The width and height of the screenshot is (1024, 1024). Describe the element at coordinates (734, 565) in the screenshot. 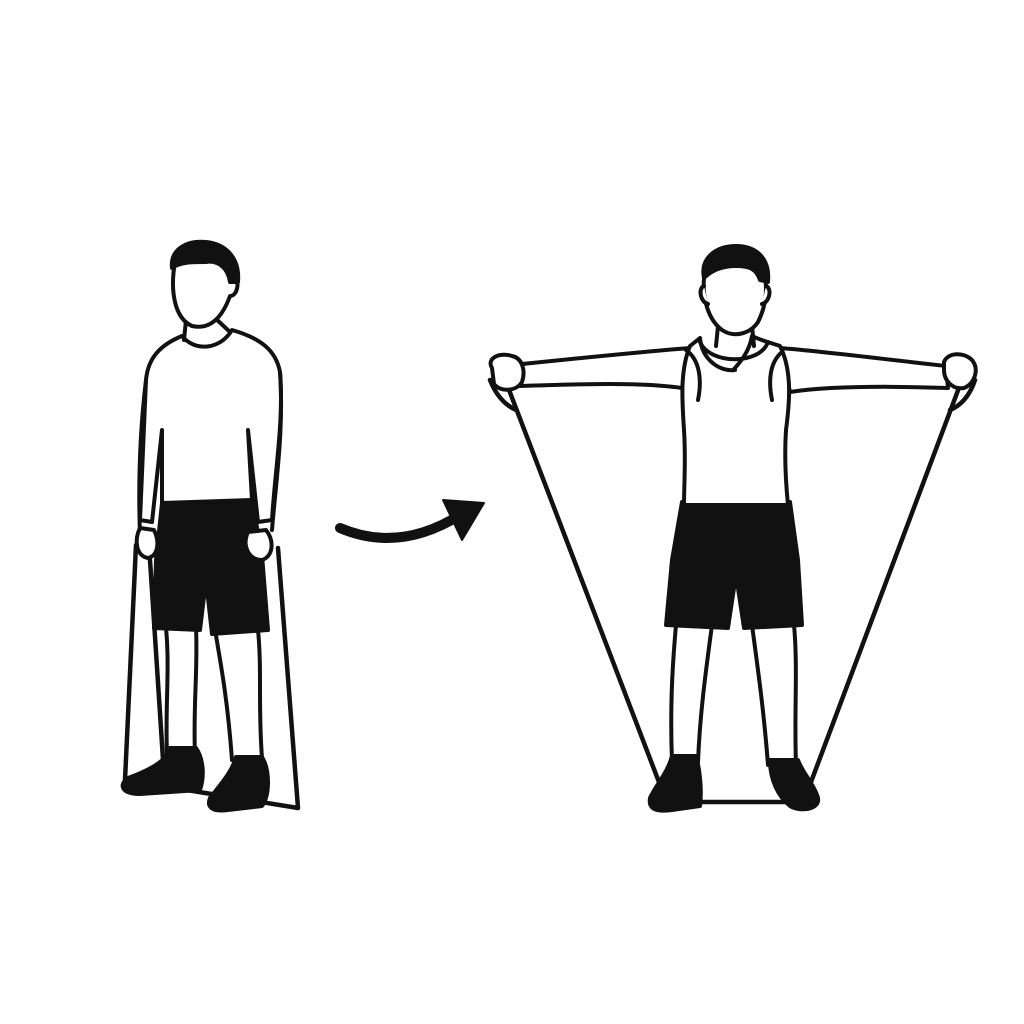

I see `end-shorts` at that location.